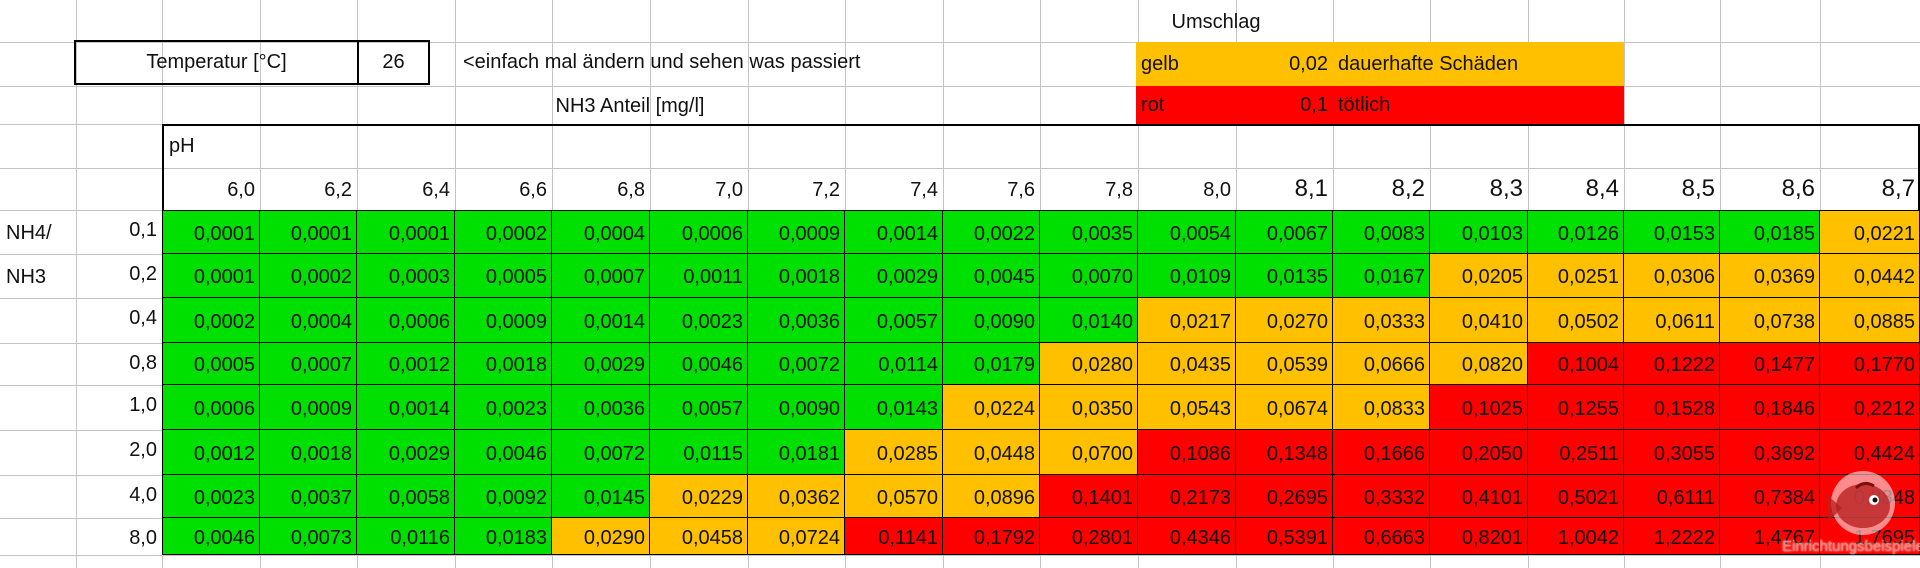 The height and width of the screenshot is (568, 1920). What do you see at coordinates (894, 496) in the screenshot?
I see `nh3-value-cell: 0,0570` at bounding box center [894, 496].